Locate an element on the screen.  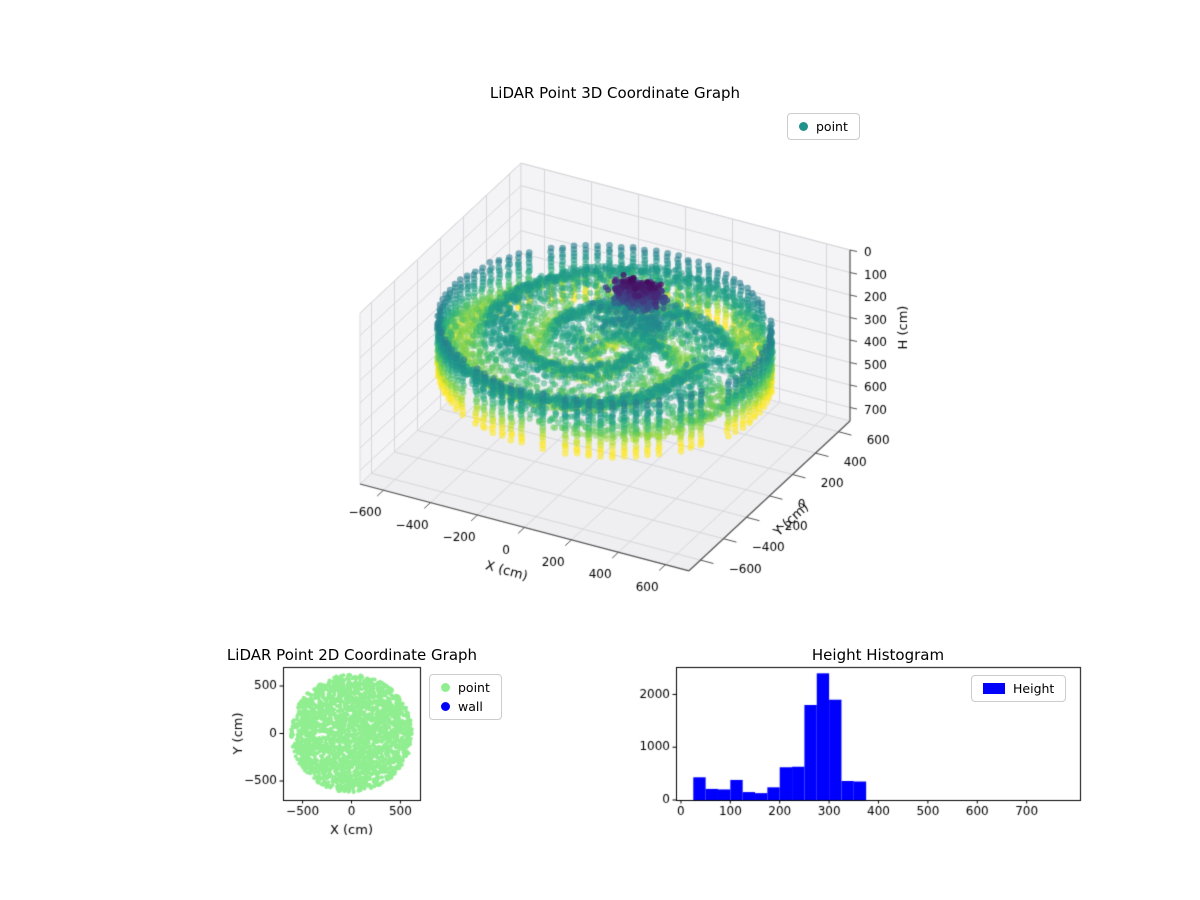
legend-entry-height: Height is located at coordinates (1018, 688).